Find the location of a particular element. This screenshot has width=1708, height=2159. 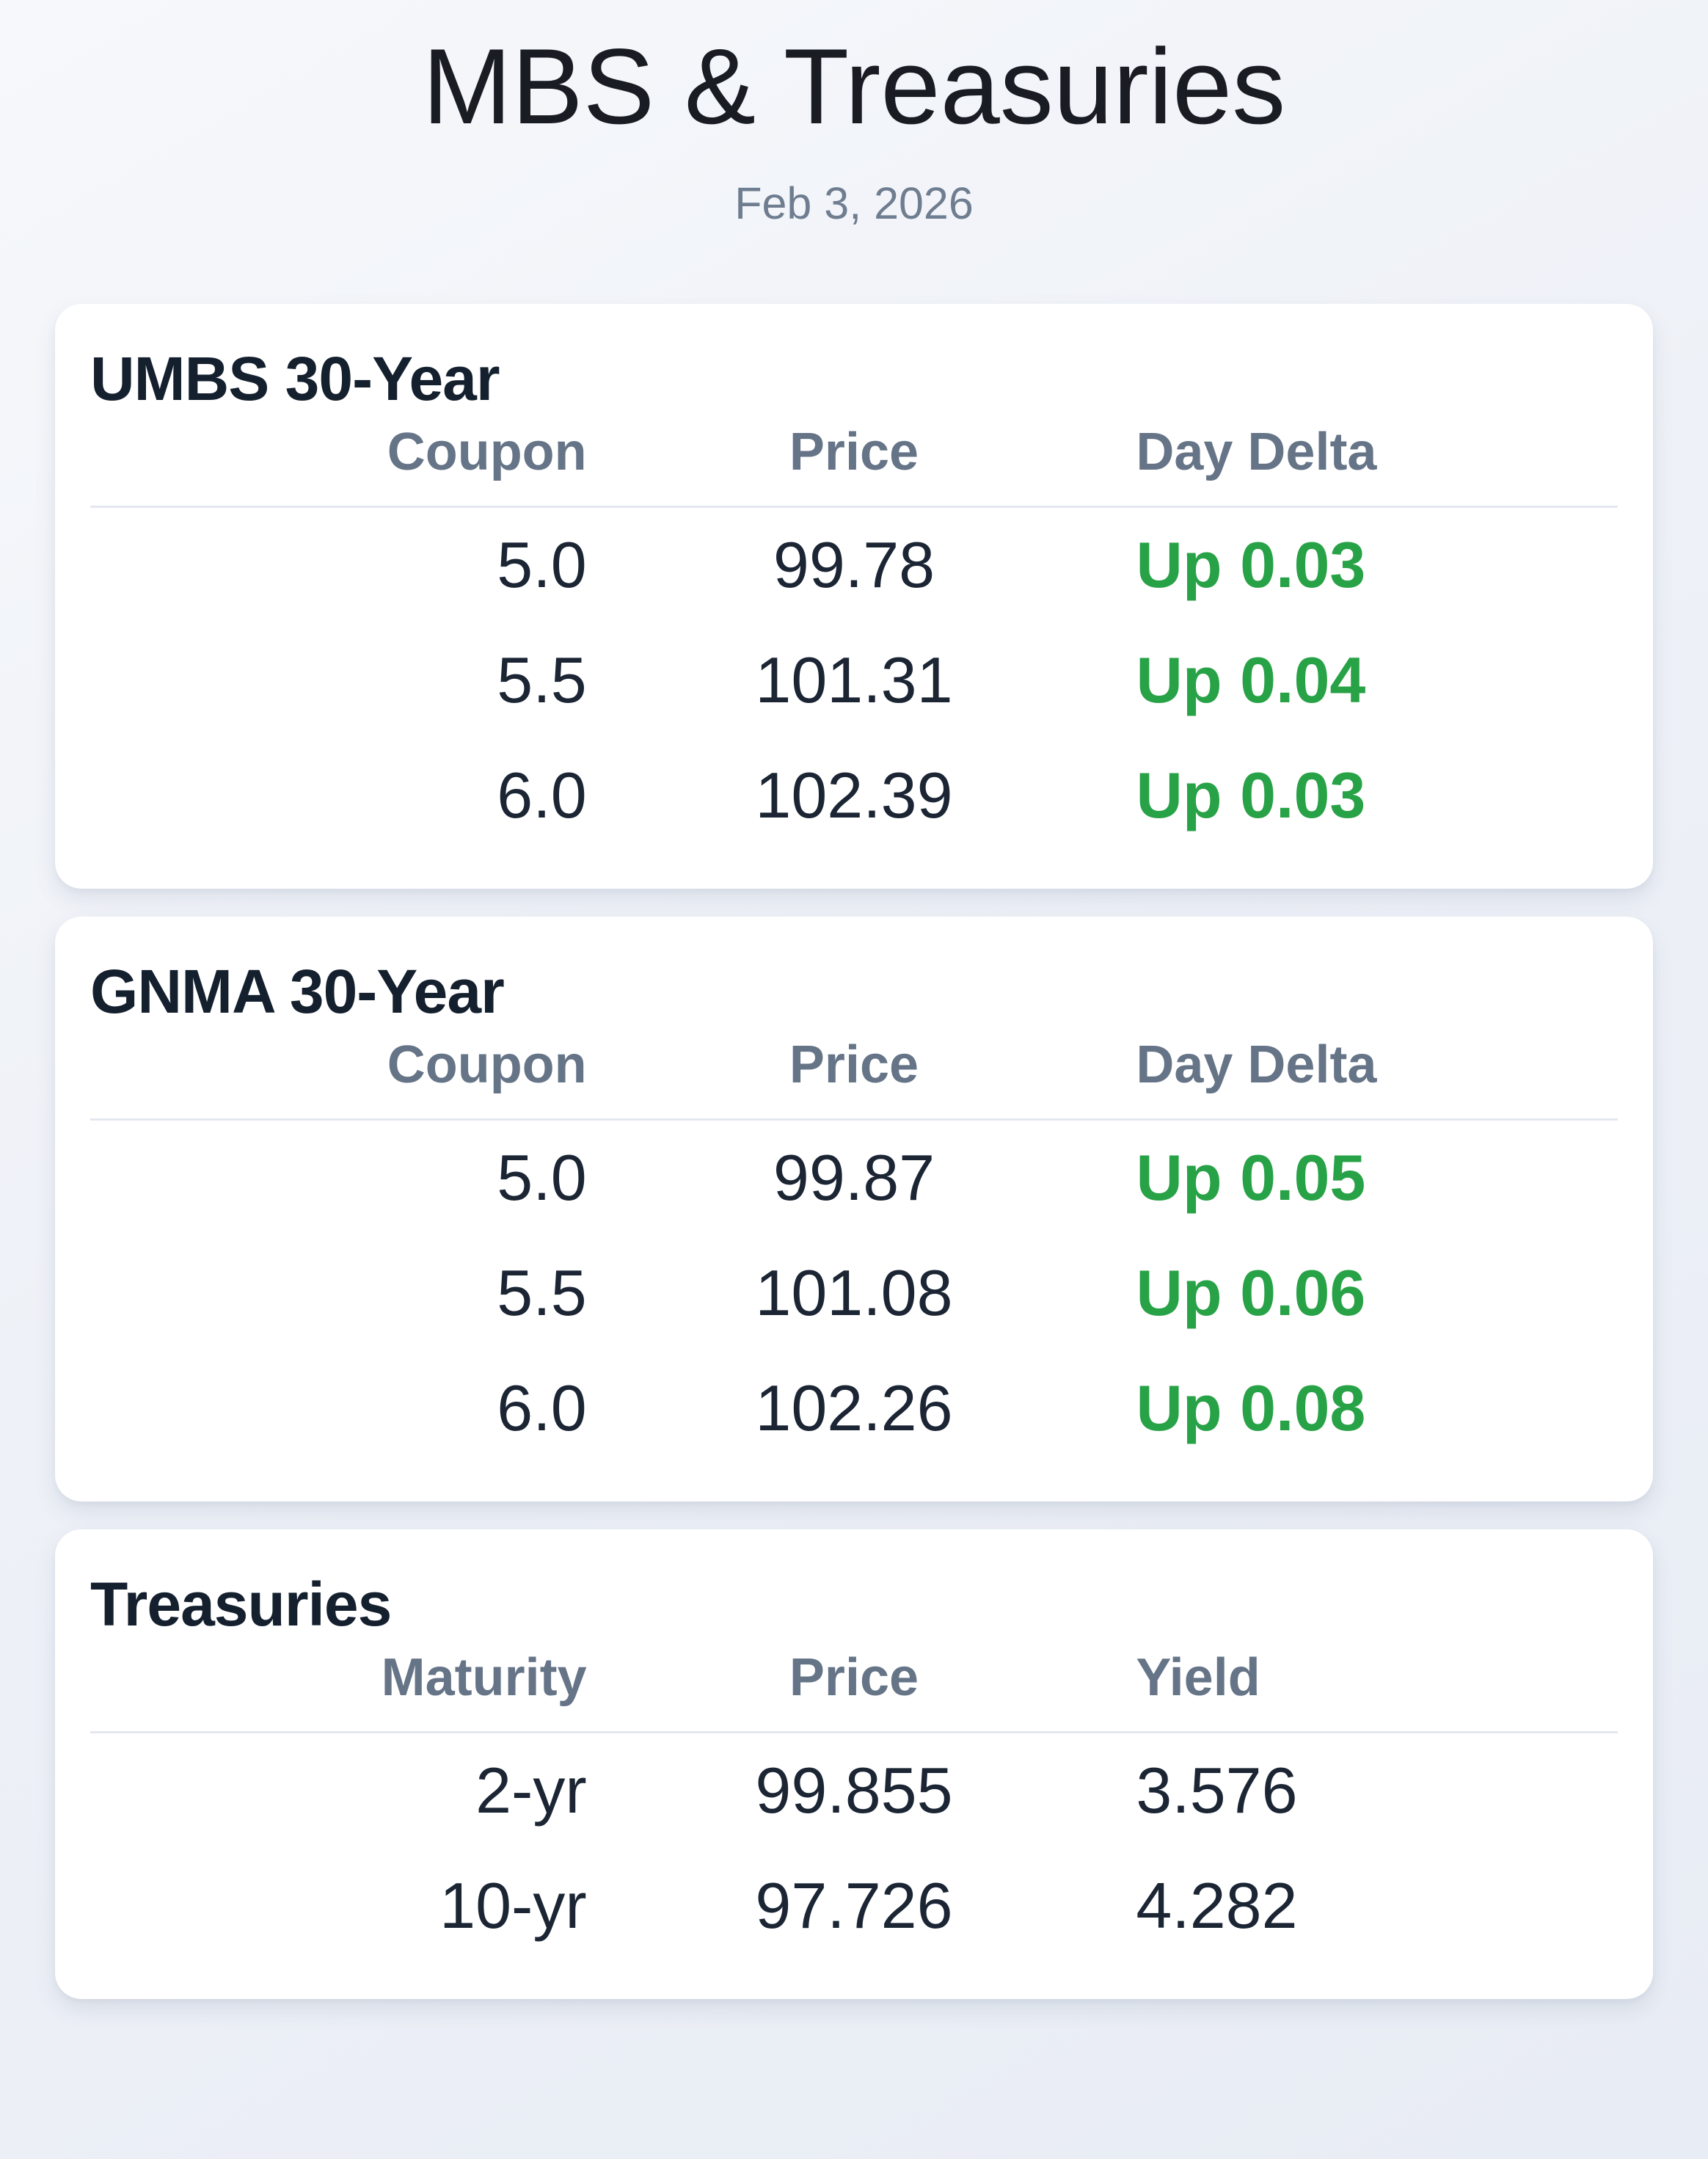

yield-cell: 3.576 is located at coordinates (1217, 1790).